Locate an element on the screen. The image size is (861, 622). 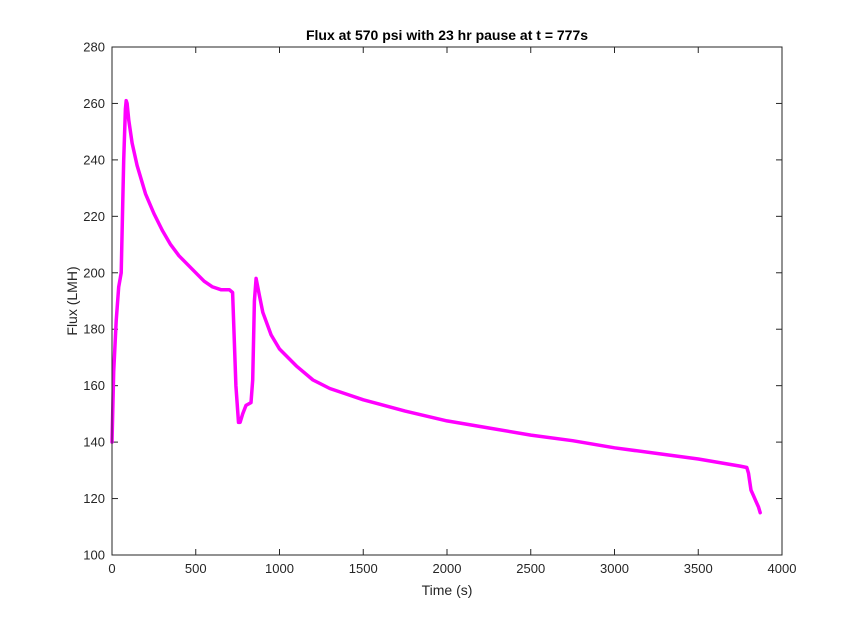
y-tick-label: 180 is located at coordinates (94, 329).